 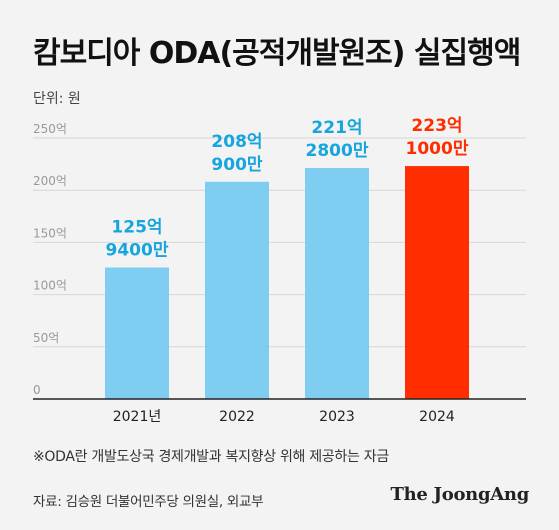 I want to click on y-tick-label: 0, so click(x=37, y=390).